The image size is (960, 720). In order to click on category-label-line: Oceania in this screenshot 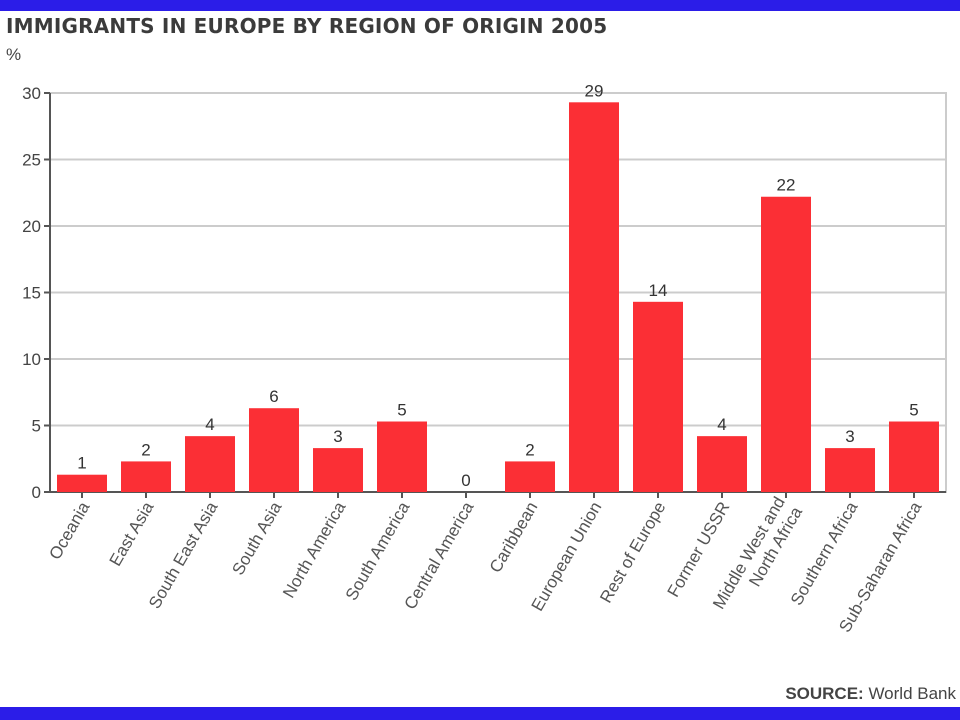, I will do `click(69, 530)`.